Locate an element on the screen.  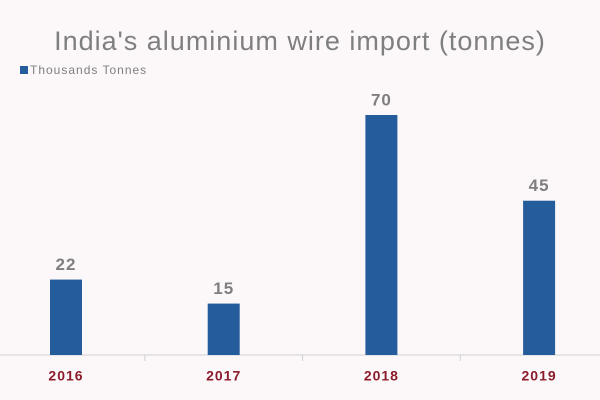
legend-label: Thousands Tonnes is located at coordinates (88, 70).